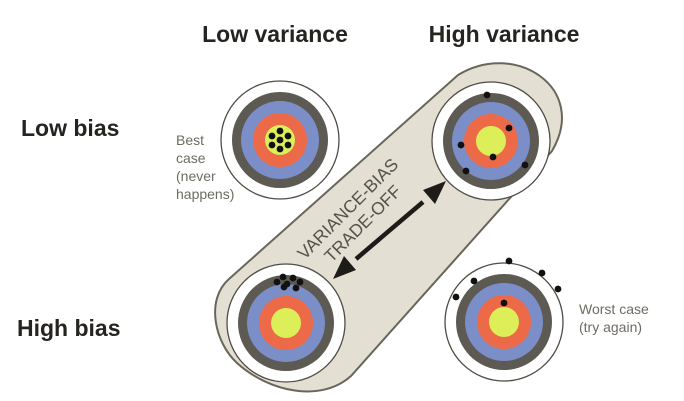 Image resolution: width=684 pixels, height=401 pixels. I want to click on worst-case-note: Worst case (try again), so click(614, 318).